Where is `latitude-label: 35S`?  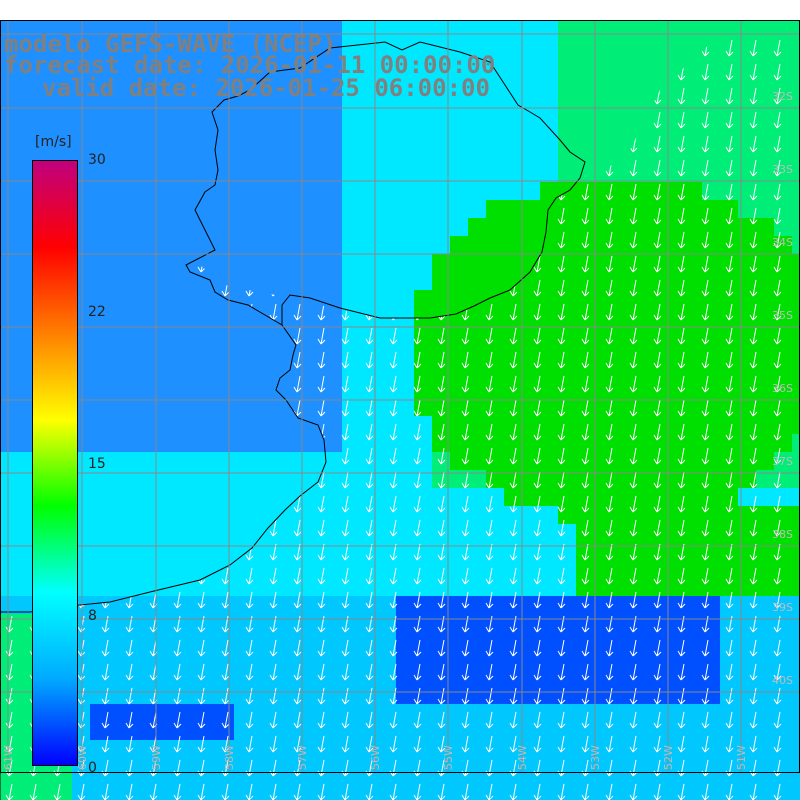 latitude-label: 35S is located at coordinates (782, 315).